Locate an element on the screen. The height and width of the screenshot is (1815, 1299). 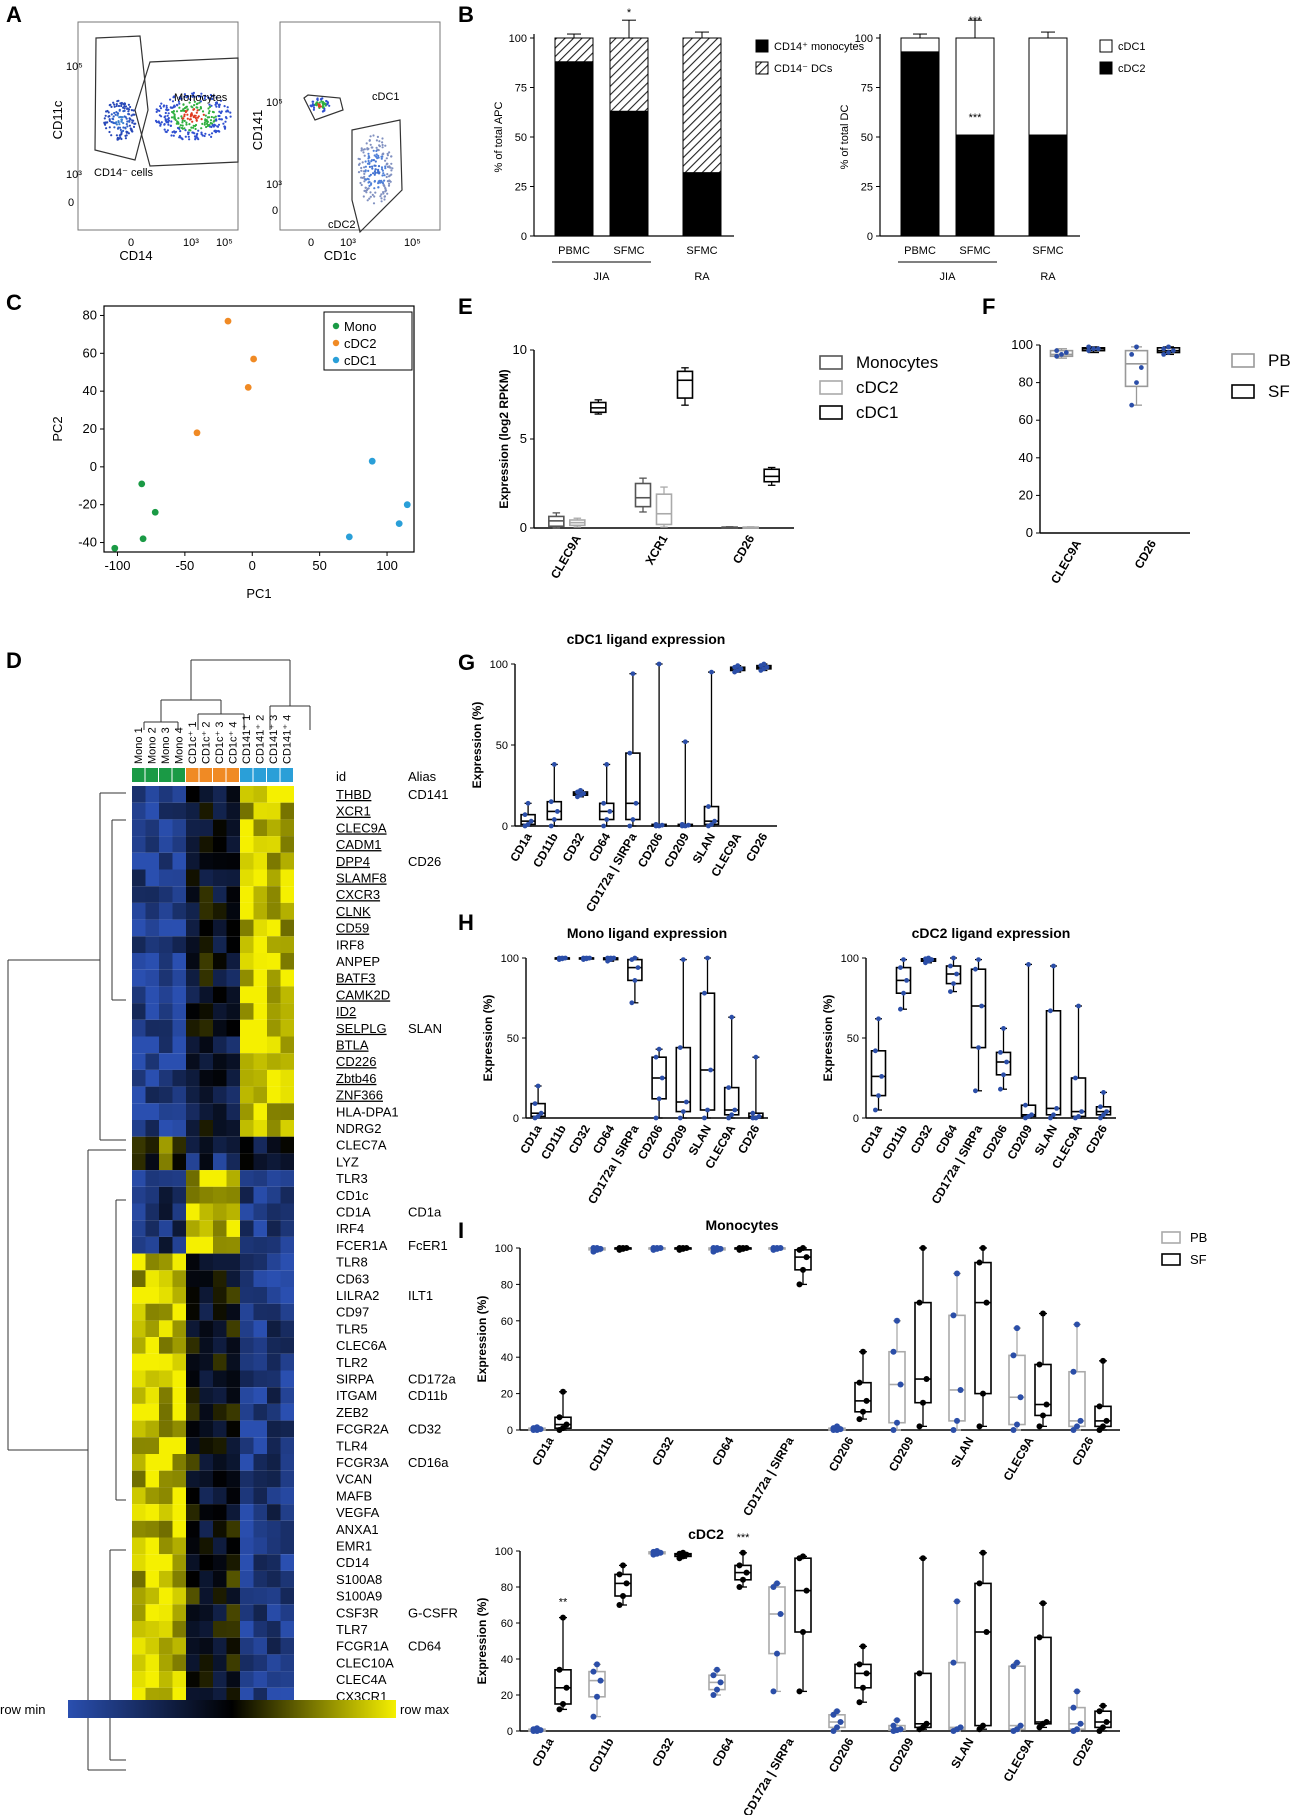
y-tick-label: 100 is located at coordinates (504, 1249).